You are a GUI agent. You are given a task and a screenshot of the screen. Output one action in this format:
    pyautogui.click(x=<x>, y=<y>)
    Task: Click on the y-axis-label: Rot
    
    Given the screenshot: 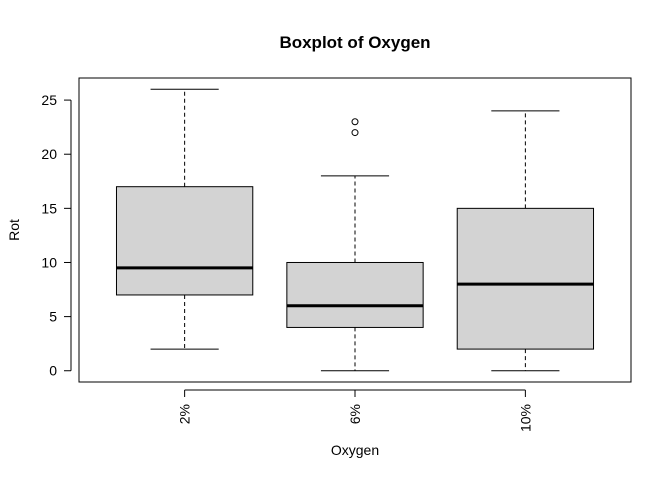 What is the action you would take?
    pyautogui.click(x=14, y=230)
    